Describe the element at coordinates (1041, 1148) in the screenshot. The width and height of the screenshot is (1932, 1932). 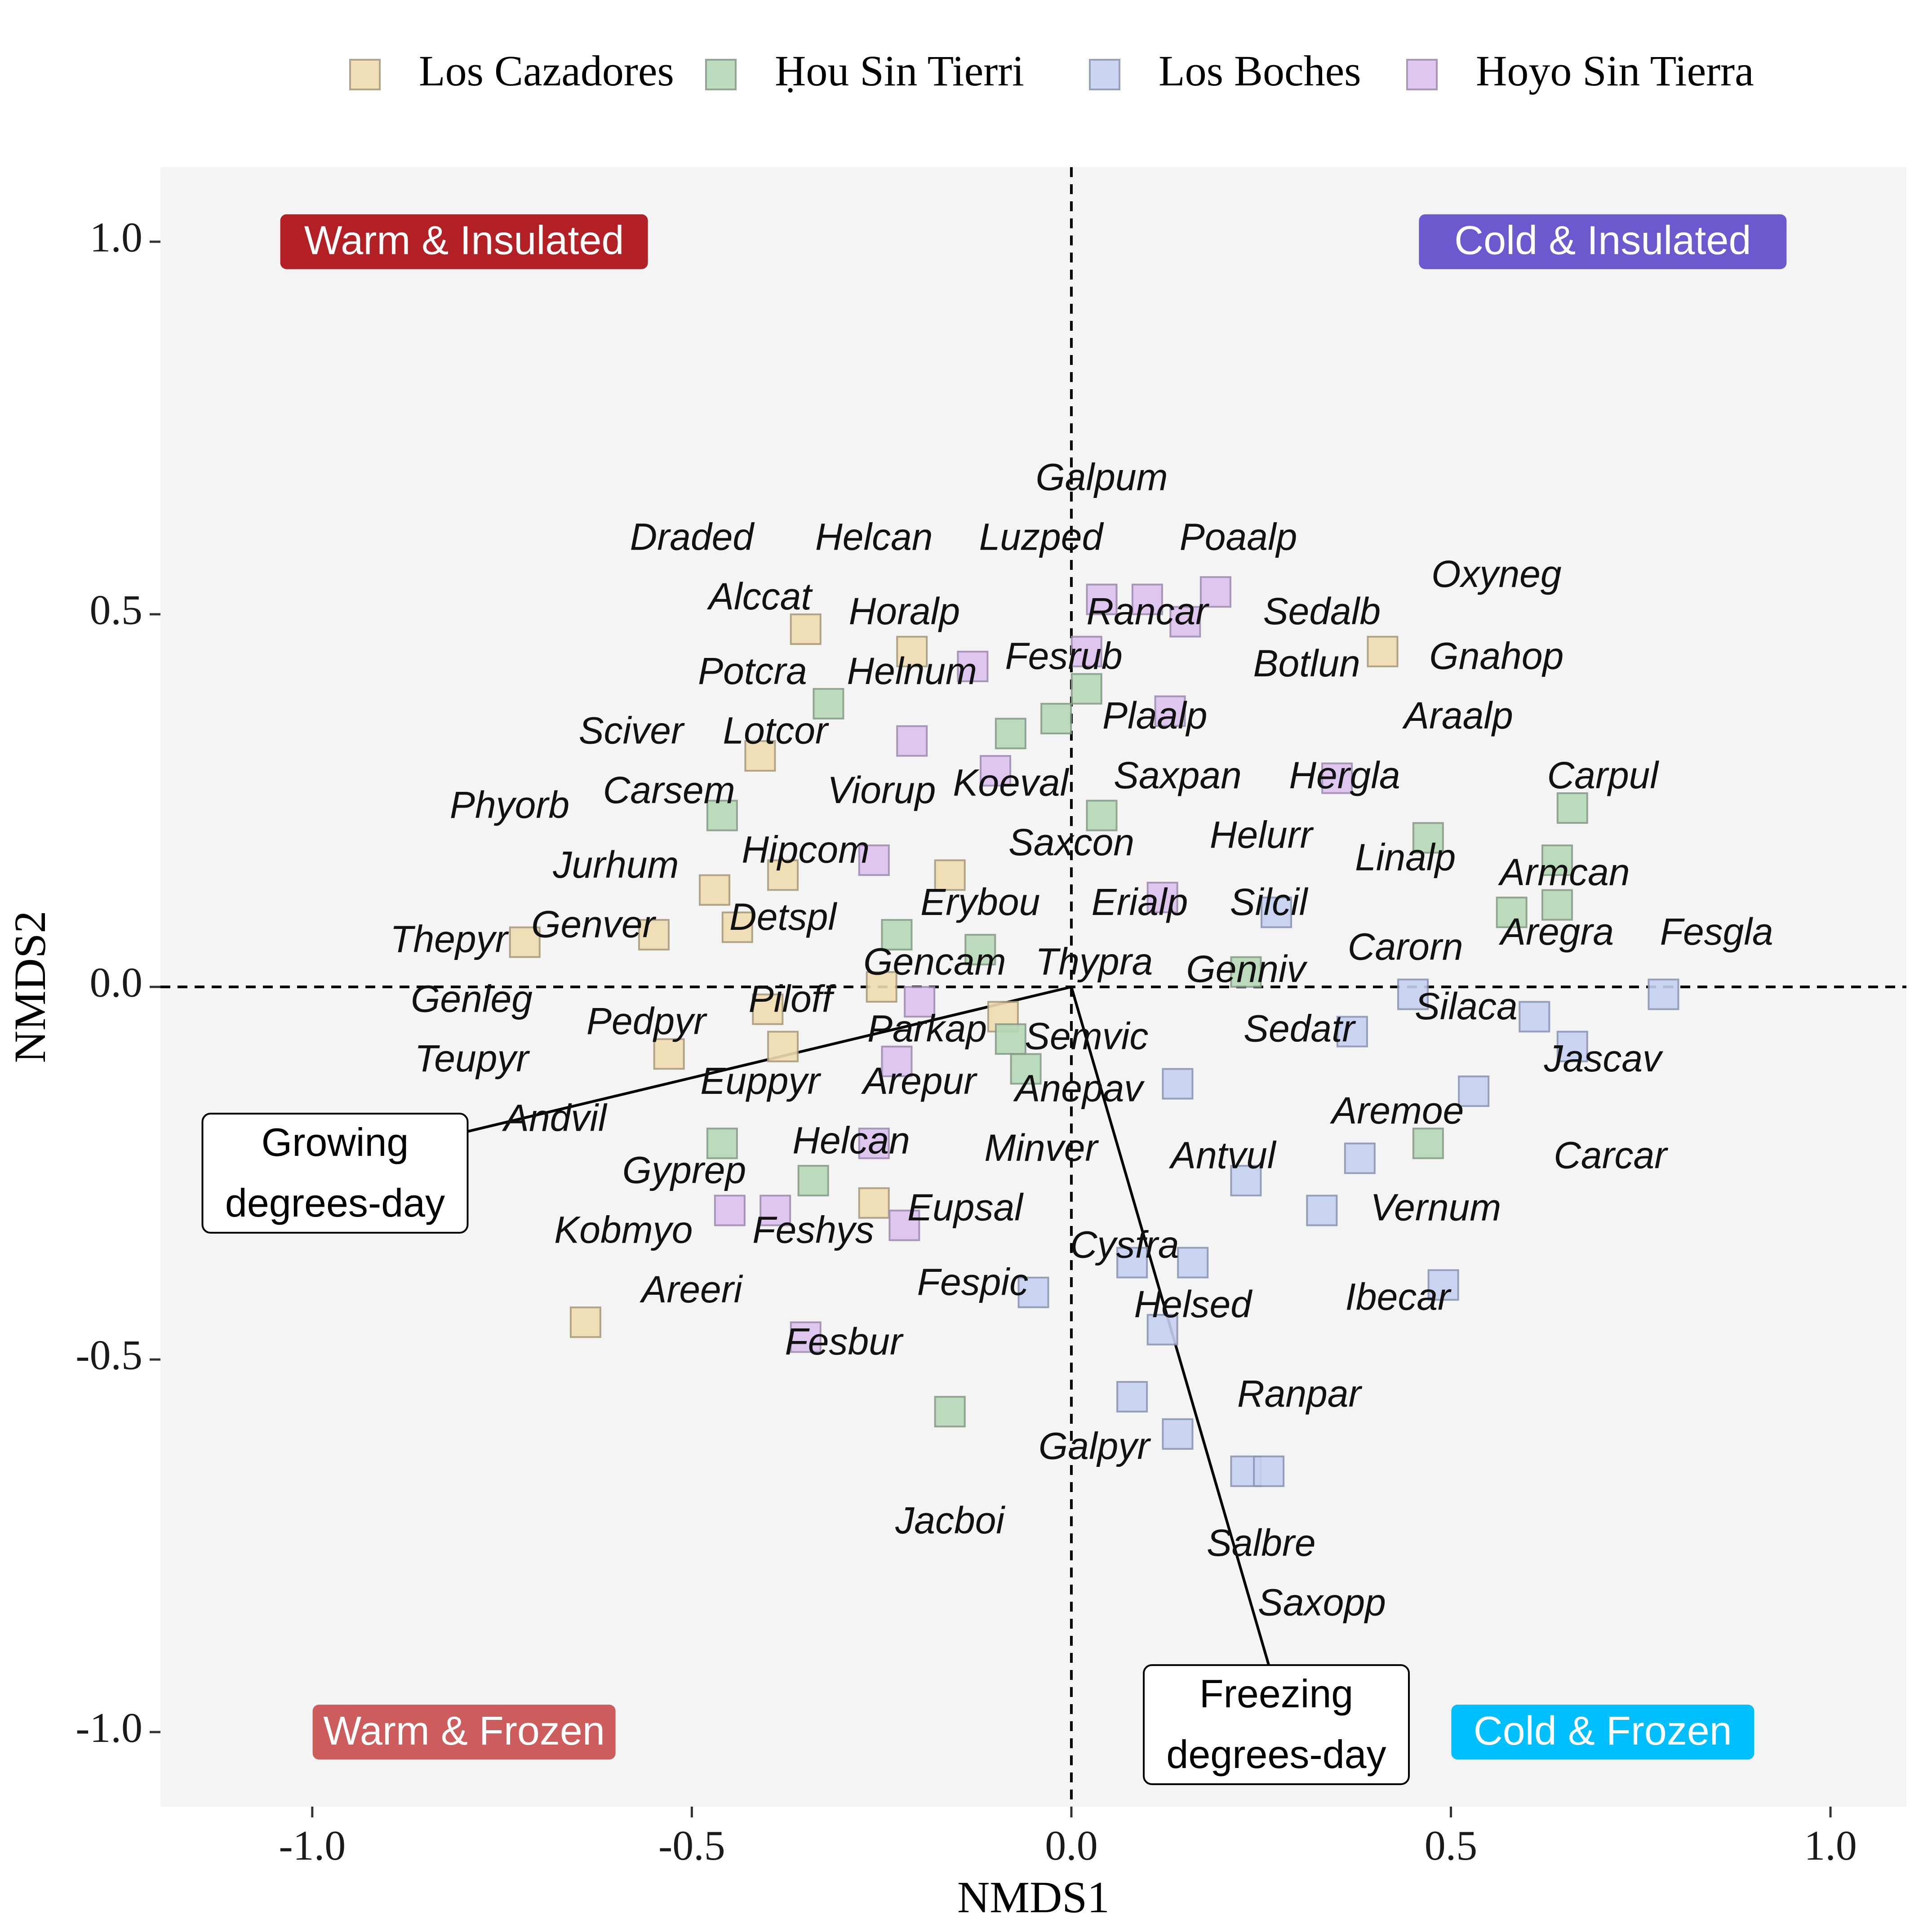
I see `species-label: Minver` at that location.